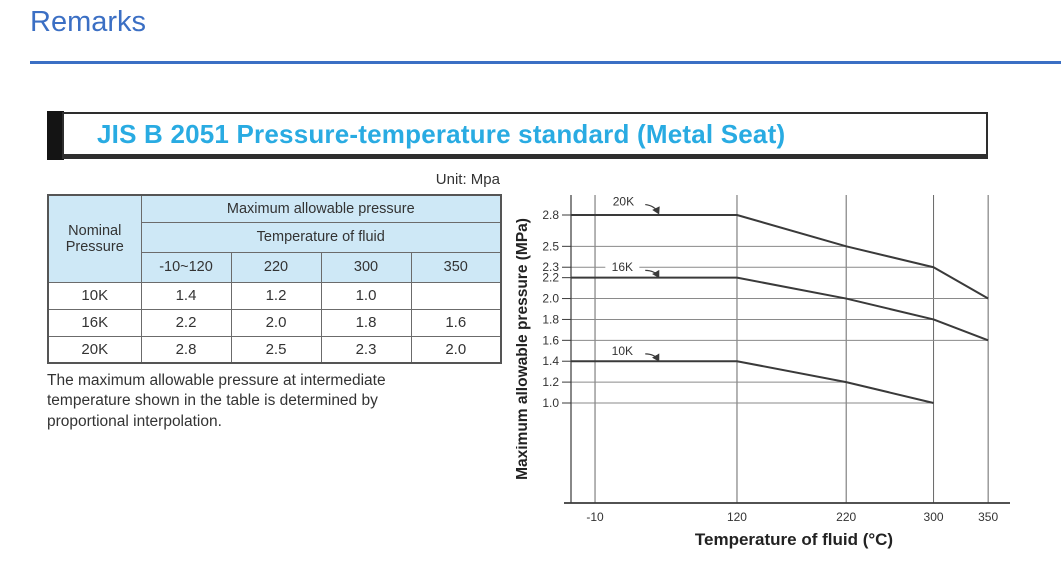  What do you see at coordinates (94, 322) in the screenshot?
I see `row-label: 16K` at bounding box center [94, 322].